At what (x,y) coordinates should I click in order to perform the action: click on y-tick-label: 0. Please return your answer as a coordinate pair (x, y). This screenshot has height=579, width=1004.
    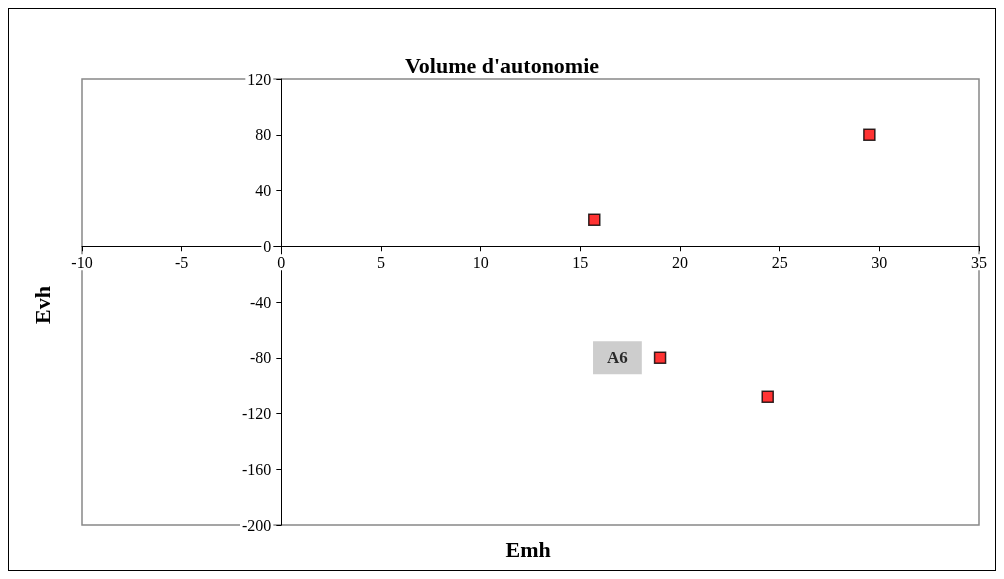
    Looking at the image, I should click on (267, 246).